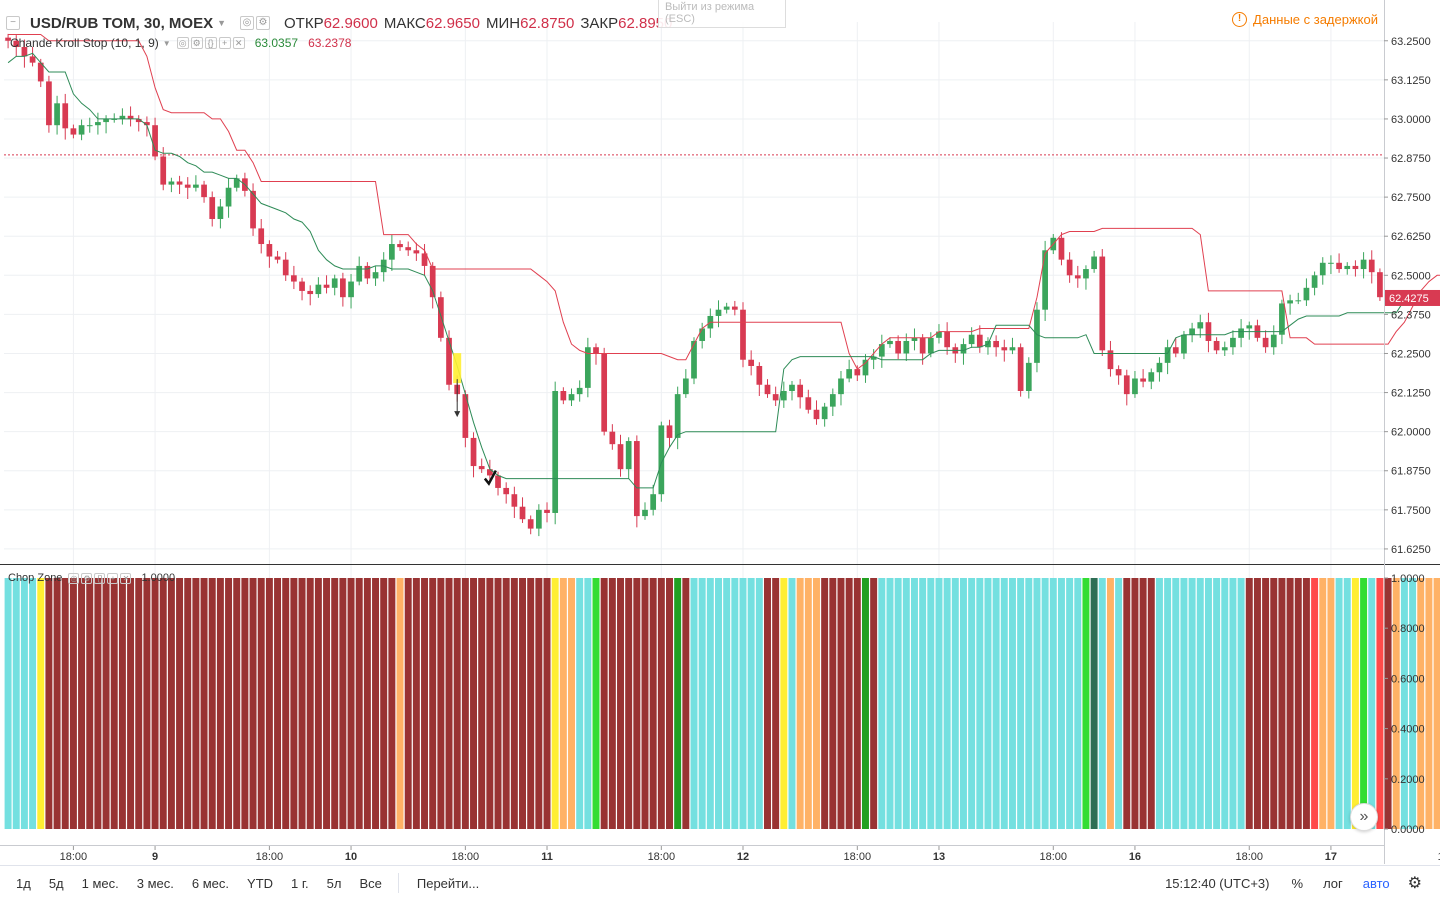 This screenshot has height=900, width=1440. What do you see at coordinates (1297, 883) in the screenshot?
I see `percent-toggle: %` at bounding box center [1297, 883].